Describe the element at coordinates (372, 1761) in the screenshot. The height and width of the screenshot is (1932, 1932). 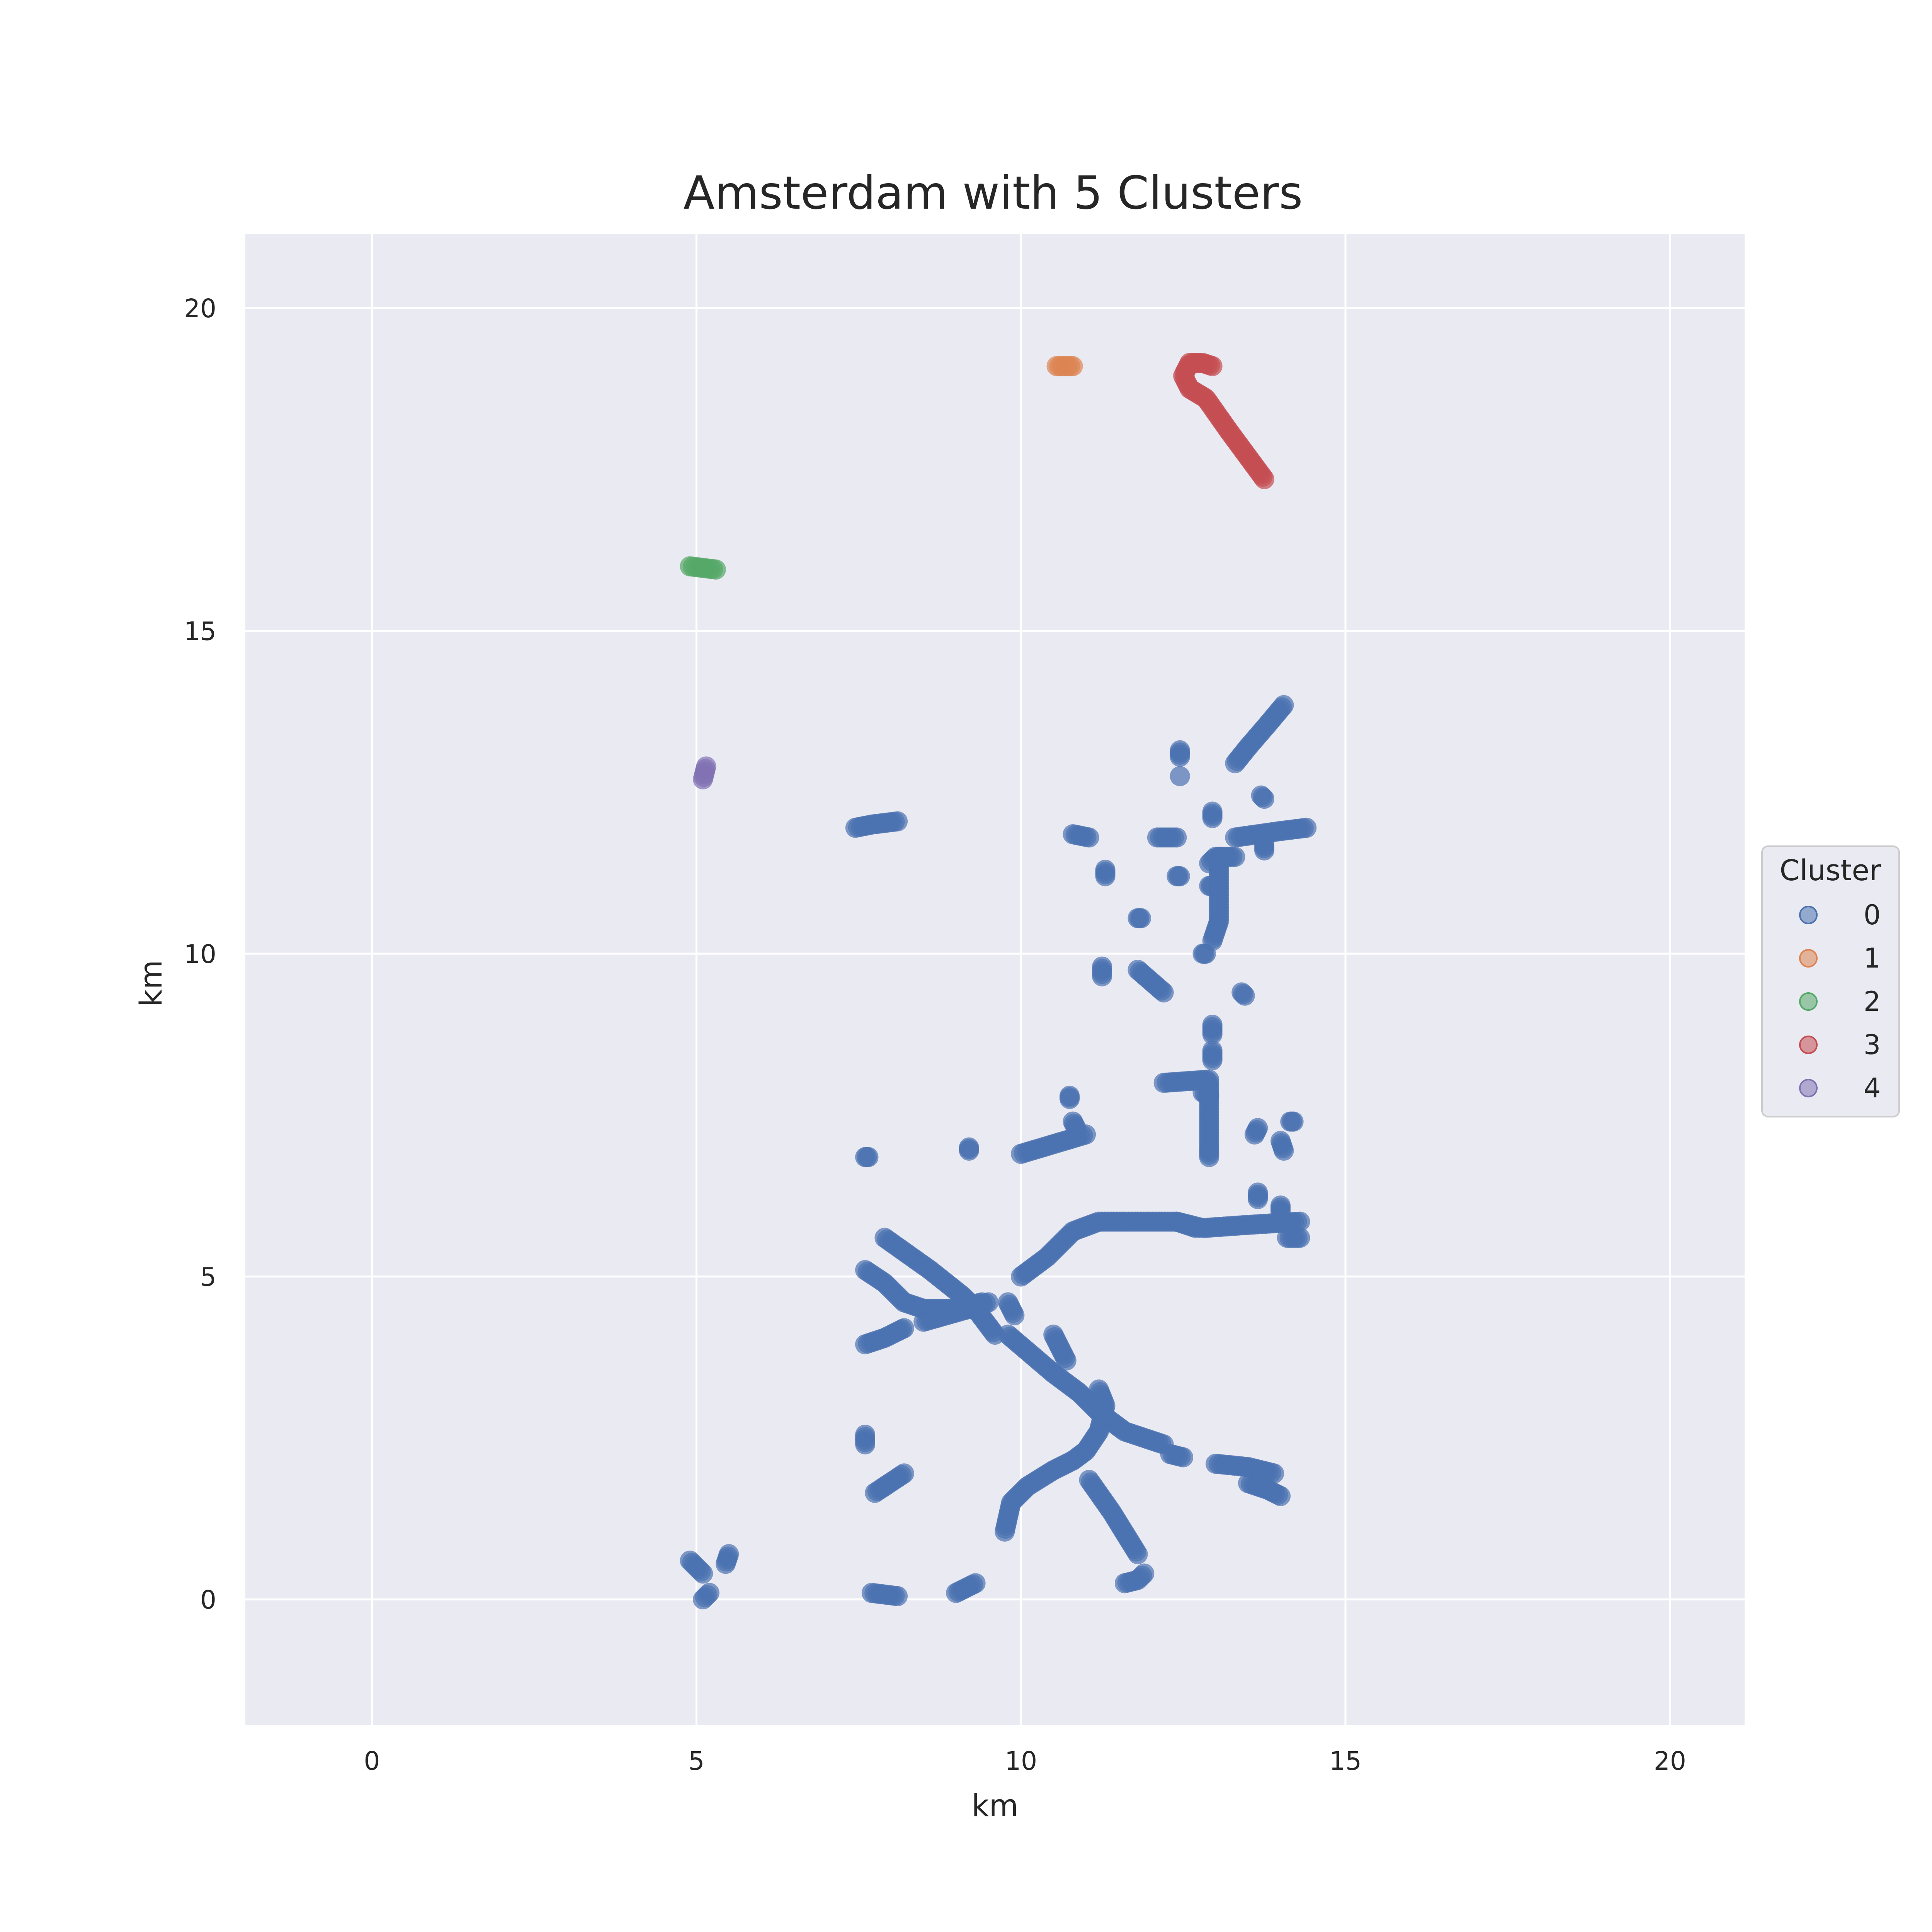
I see `x-tick-label: 0` at that location.